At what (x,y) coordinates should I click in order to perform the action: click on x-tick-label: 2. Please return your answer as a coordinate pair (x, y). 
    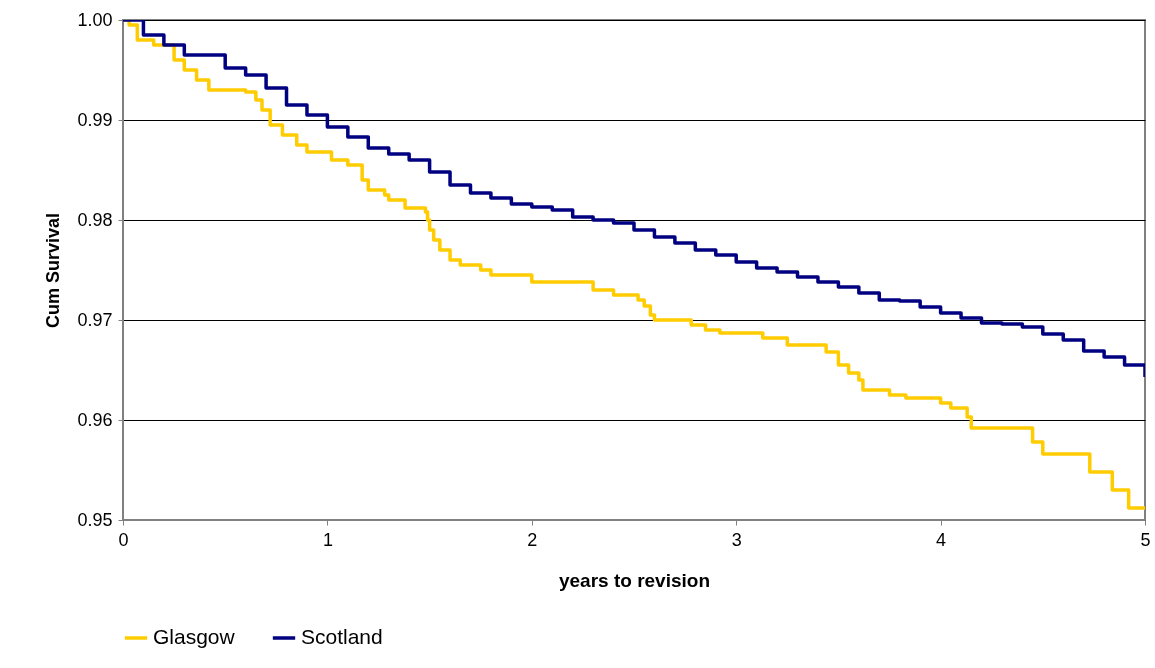
    Looking at the image, I should click on (532, 539).